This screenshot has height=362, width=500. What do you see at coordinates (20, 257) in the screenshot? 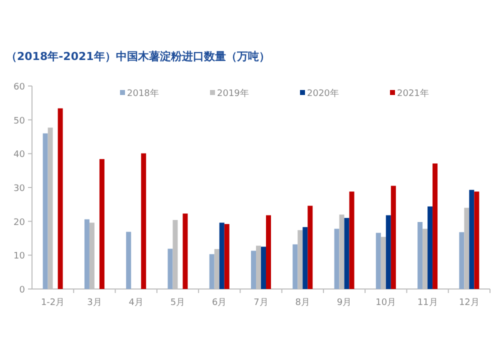
I see `y-tick-label: 10` at bounding box center [20, 257].